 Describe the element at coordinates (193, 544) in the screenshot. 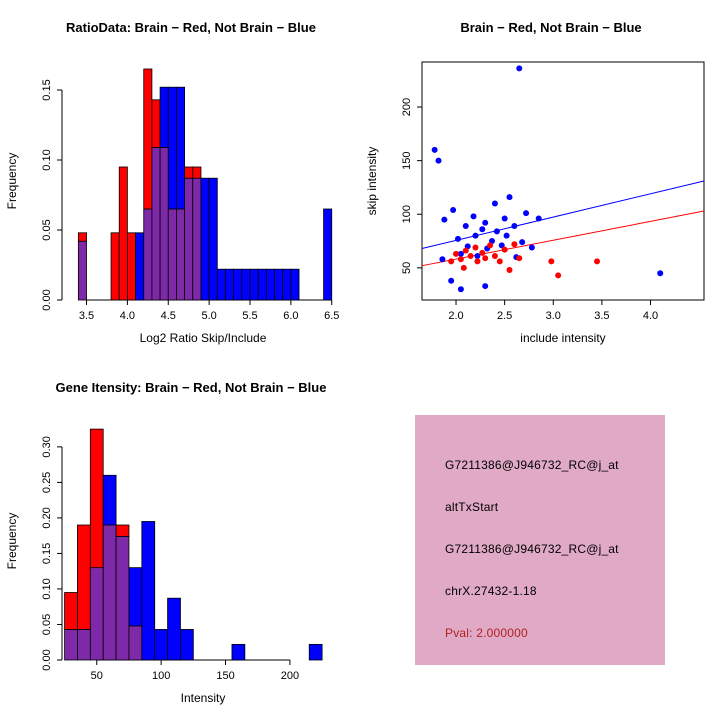

I see `histogram-bars` at that location.